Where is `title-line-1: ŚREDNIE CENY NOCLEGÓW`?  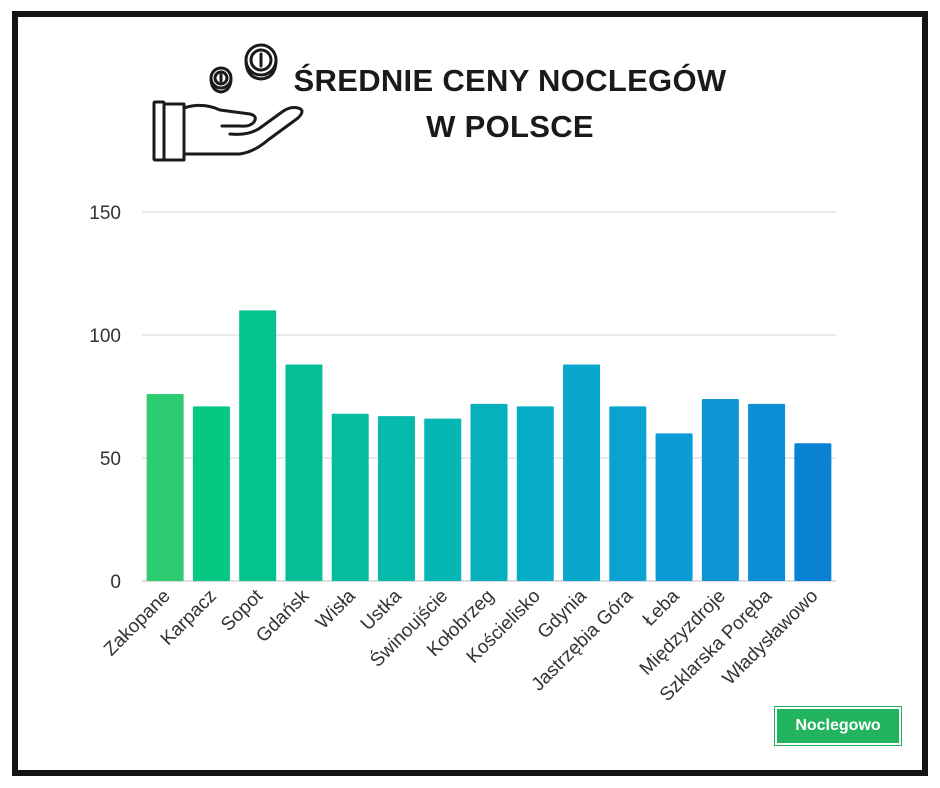
title-line-1: ŚREDNIE CENY NOCLEGÓW is located at coordinates (510, 80).